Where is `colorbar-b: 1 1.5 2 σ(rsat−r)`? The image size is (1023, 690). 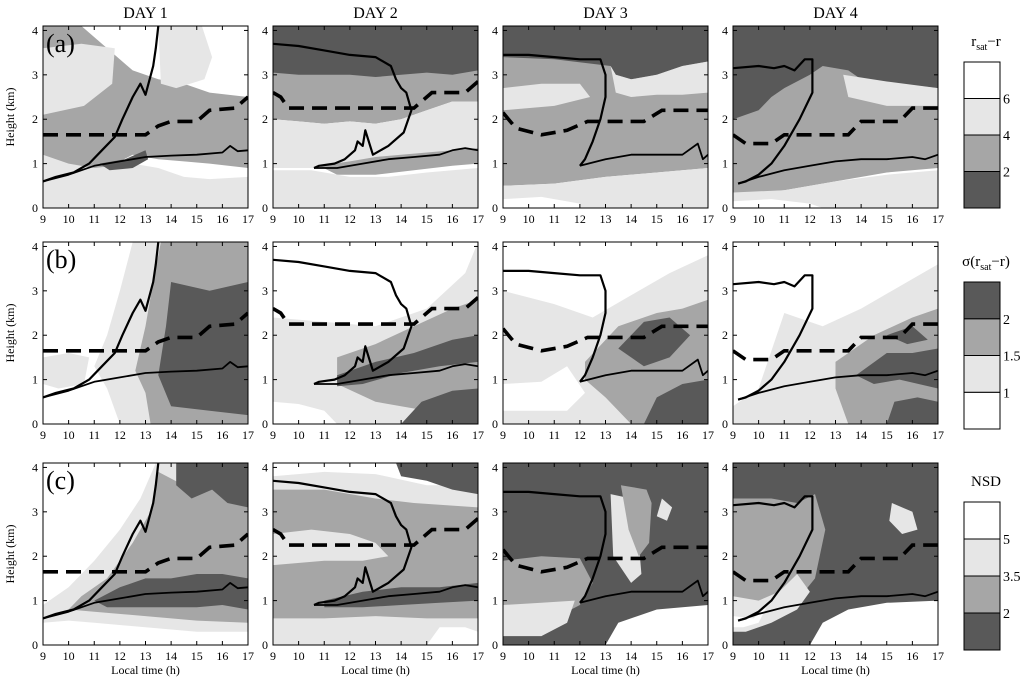
colorbar-b: 1 1.5 2 σ(rsat−r) is located at coordinates (991, 342).